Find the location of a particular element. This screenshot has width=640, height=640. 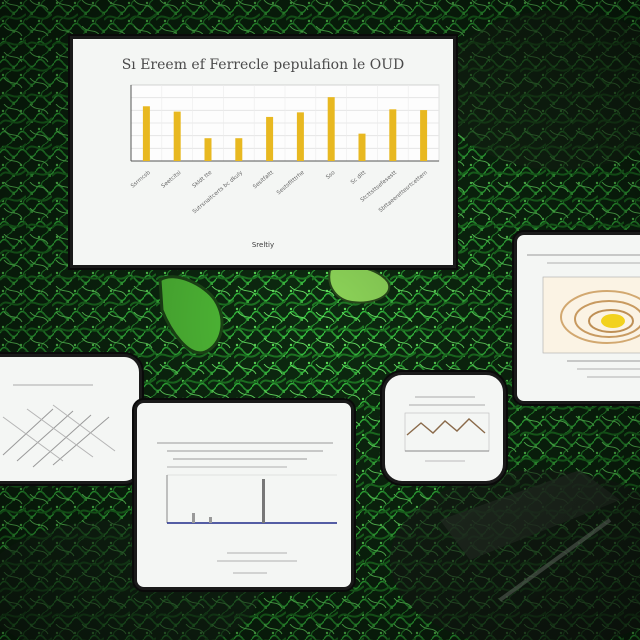

x-tick-label: Sc ditt is located at coordinates (359, 177).